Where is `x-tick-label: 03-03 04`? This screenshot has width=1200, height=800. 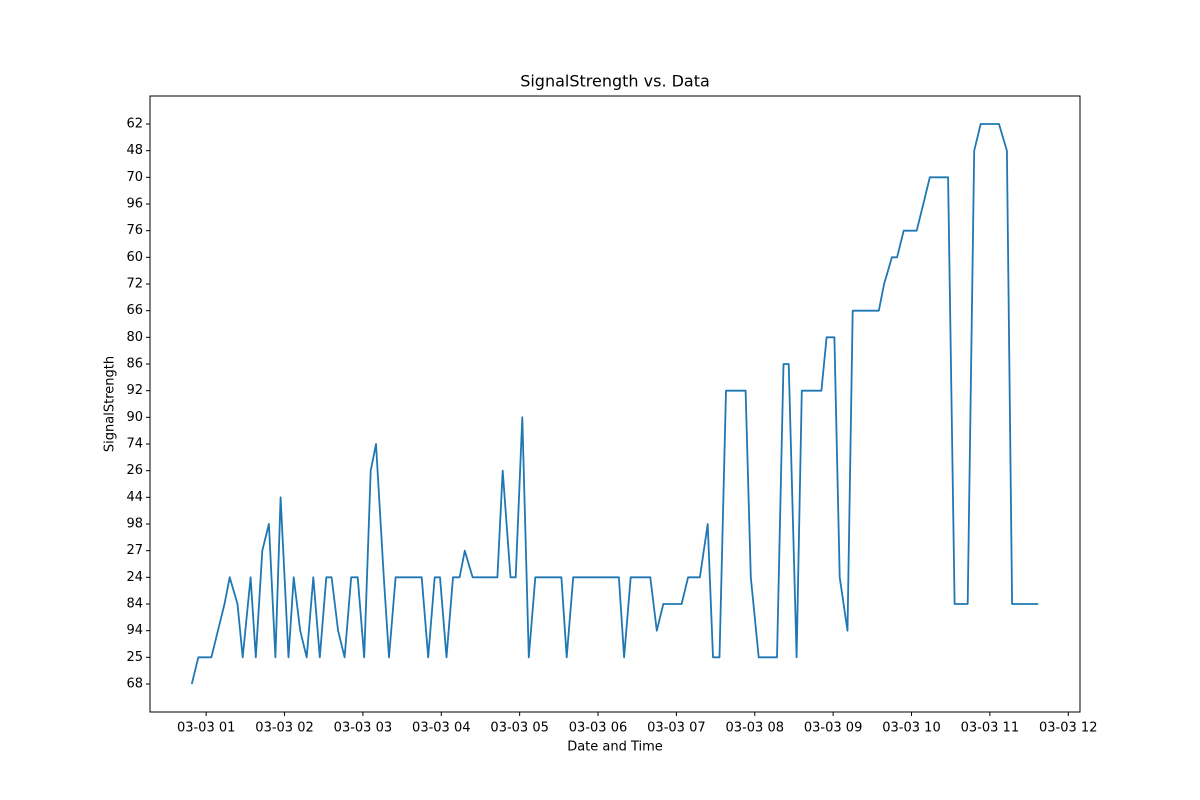
x-tick-label: 03-03 04 is located at coordinates (441, 728).